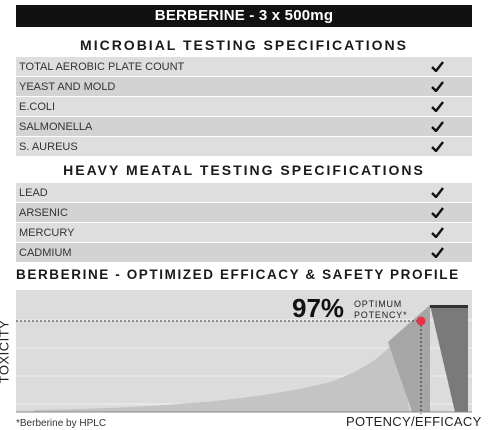 This screenshot has height=430, width=488. What do you see at coordinates (244, 253) in the screenshot?
I see `table-row: CADMIUM` at bounding box center [244, 253].